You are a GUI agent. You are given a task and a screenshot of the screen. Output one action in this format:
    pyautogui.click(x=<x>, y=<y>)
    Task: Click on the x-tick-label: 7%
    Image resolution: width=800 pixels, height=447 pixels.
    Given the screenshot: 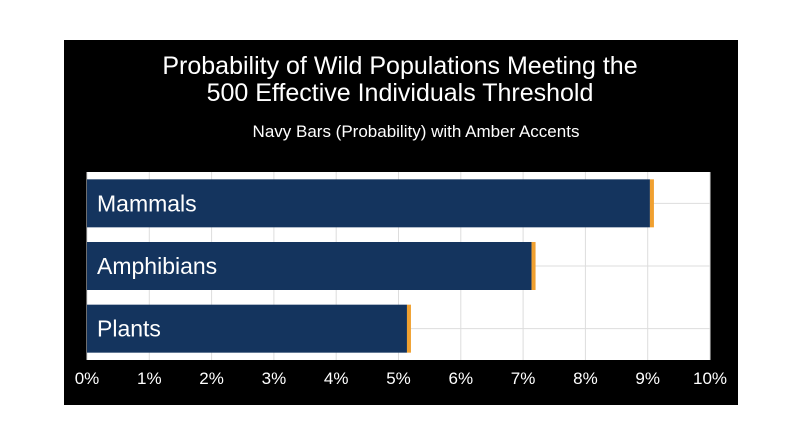 What is the action you would take?
    pyautogui.click(x=523, y=378)
    